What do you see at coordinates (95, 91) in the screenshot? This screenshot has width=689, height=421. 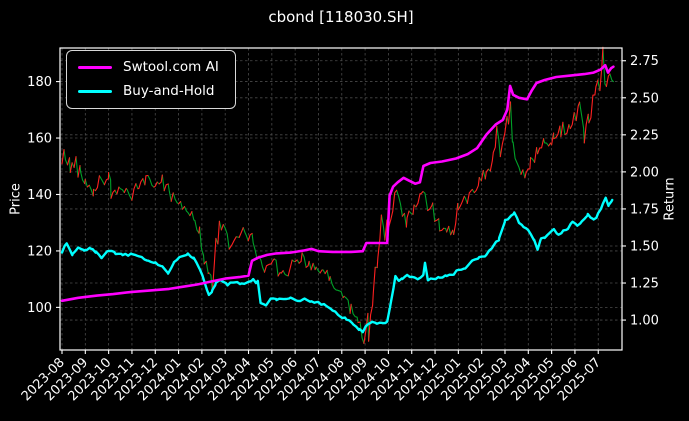 I see `legend-line-swatch-buy-hold` at bounding box center [95, 91].